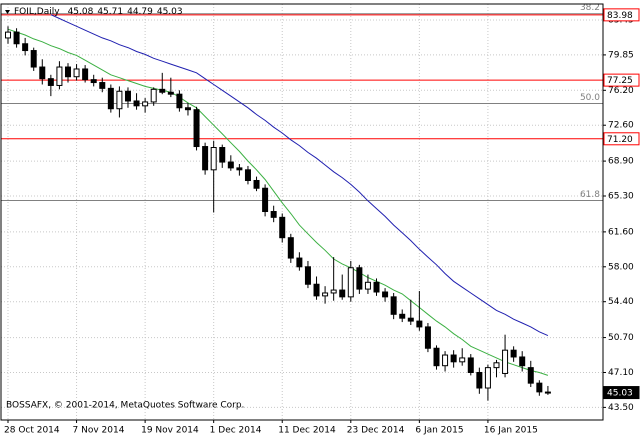 The width and height of the screenshot is (640, 439). What do you see at coordinates (376, 431) in the screenshot?
I see `x-tick-label: 23 Dec 2014` at bounding box center [376, 431].